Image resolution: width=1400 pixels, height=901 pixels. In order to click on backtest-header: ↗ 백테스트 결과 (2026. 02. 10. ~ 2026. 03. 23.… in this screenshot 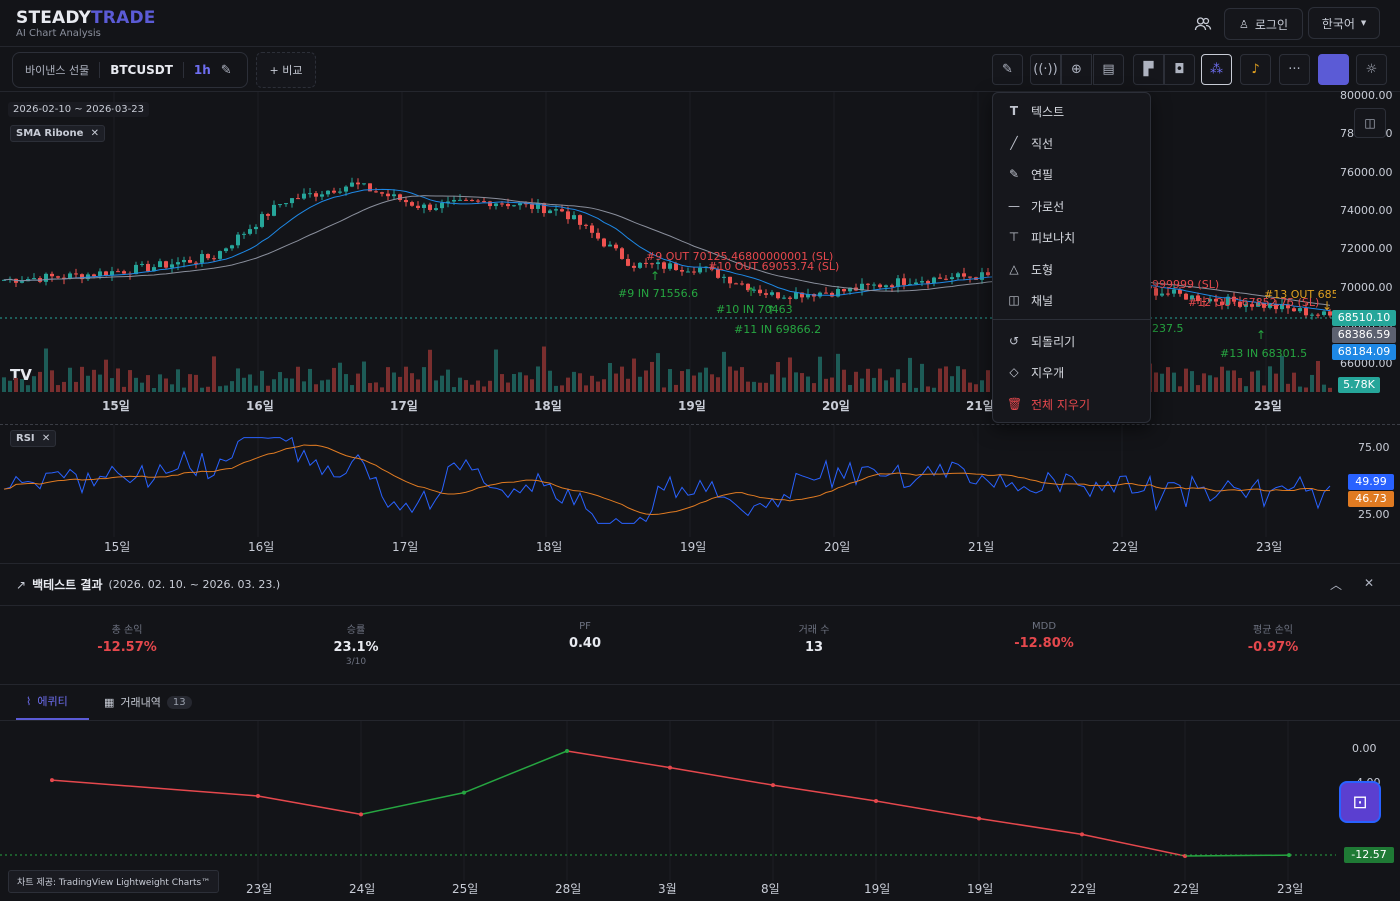, I will do `click(148, 584)`.